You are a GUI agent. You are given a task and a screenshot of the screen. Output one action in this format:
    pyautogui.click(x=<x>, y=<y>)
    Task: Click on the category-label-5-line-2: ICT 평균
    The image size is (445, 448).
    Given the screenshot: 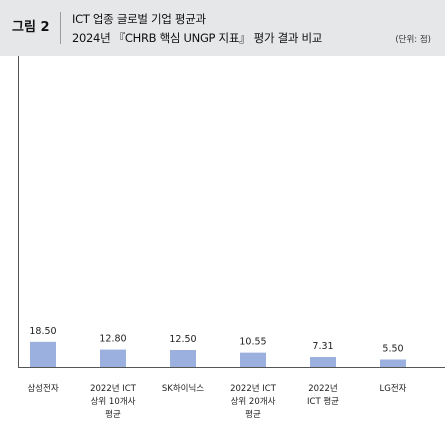 What is the action you would take?
    pyautogui.click(x=323, y=401)
    